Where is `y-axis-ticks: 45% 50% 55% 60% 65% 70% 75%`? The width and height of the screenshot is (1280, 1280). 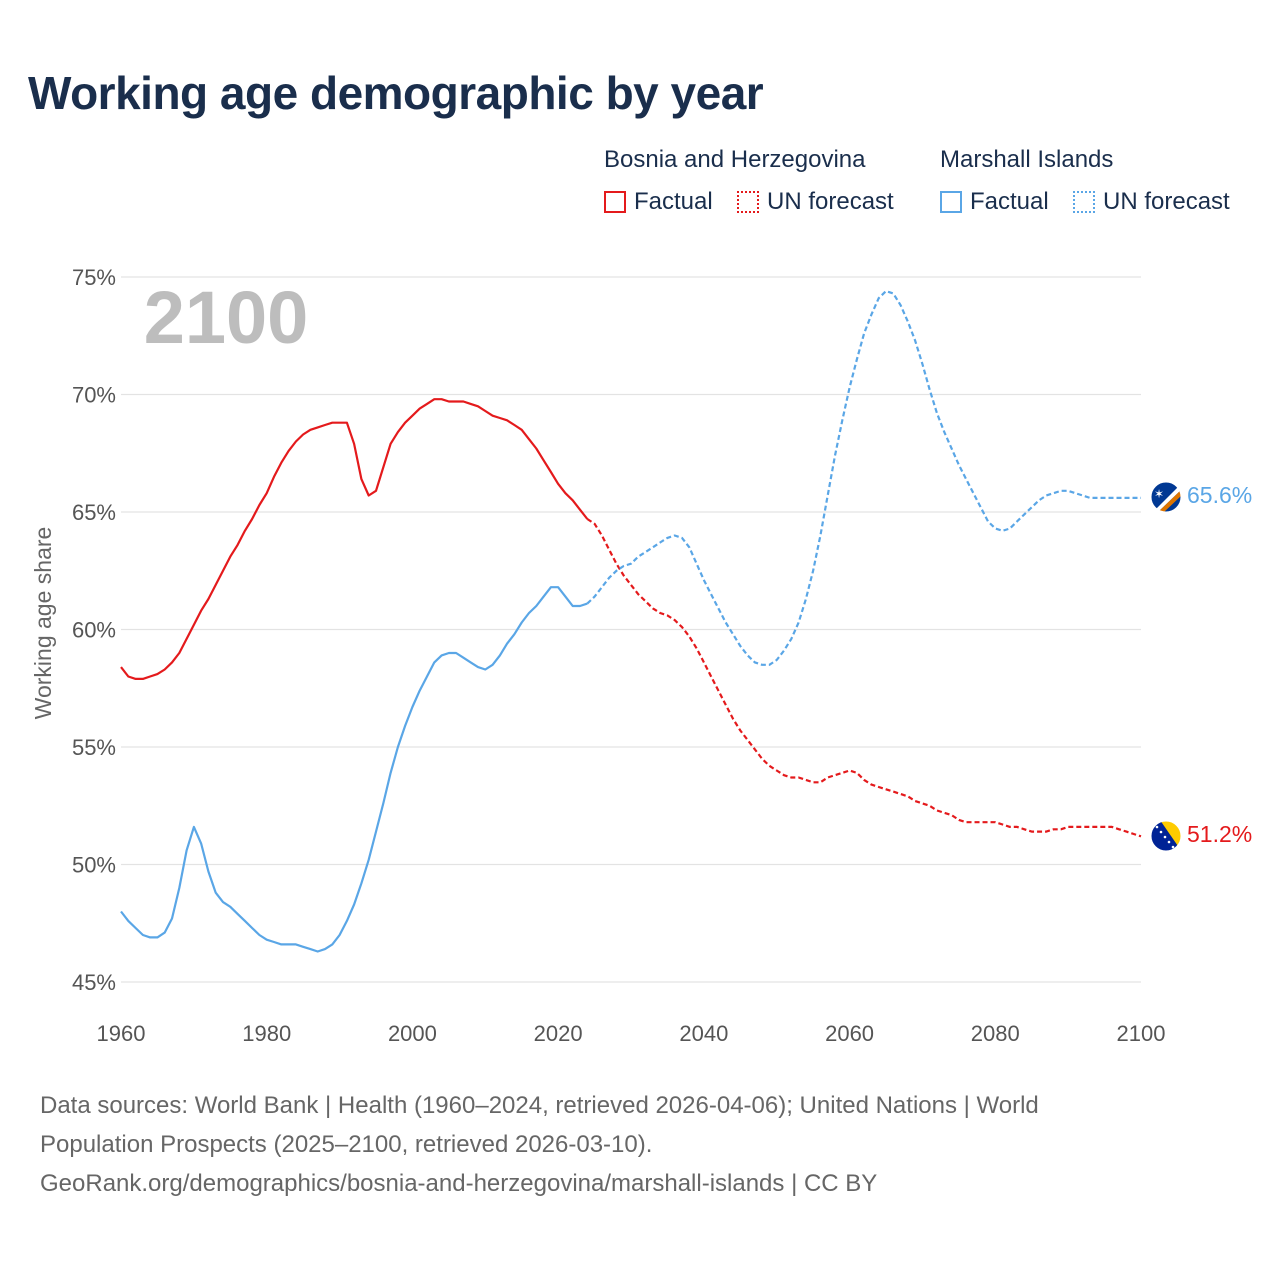 y-axis-ticks: 45% 50% 55% 60% 65% 70% 75% is located at coordinates (94, 630).